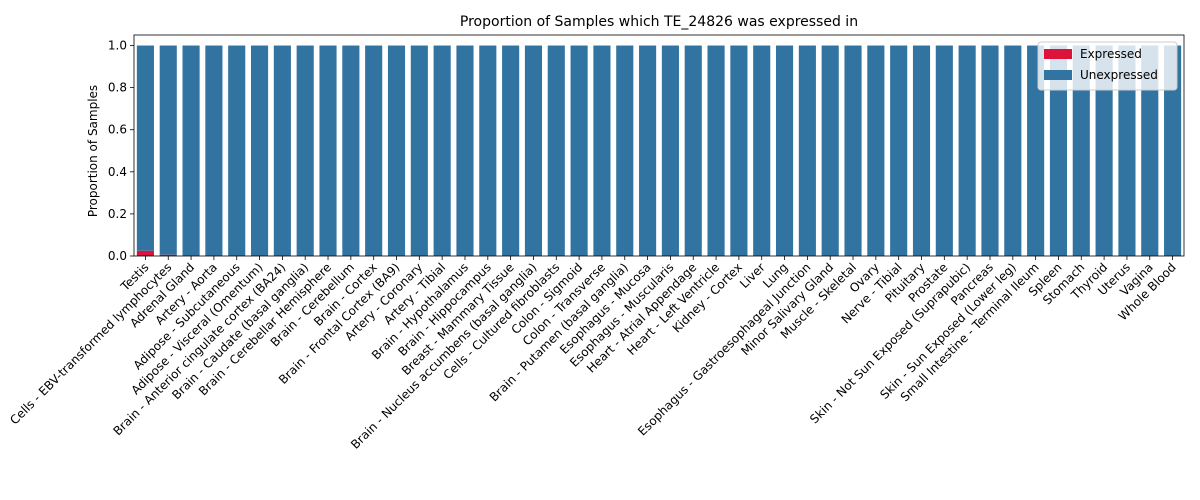 Image resolution: width=1200 pixels, height=500 pixels. What do you see at coordinates (117, 130) in the screenshot?
I see `y-tick-label-3: 0.6` at bounding box center [117, 130].